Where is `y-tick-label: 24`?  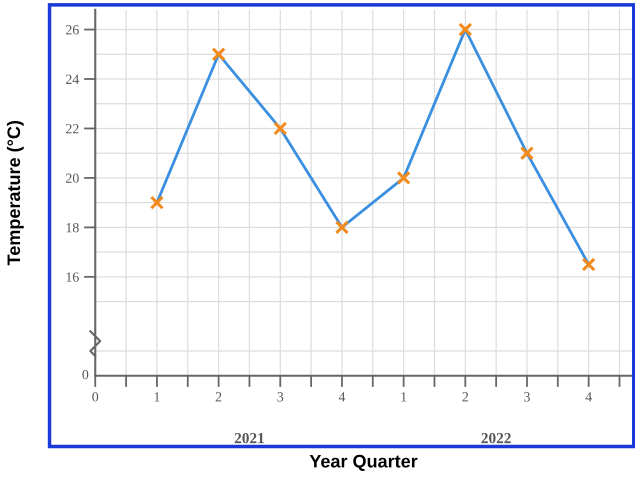 y-tick-label: 24 is located at coordinates (73, 79).